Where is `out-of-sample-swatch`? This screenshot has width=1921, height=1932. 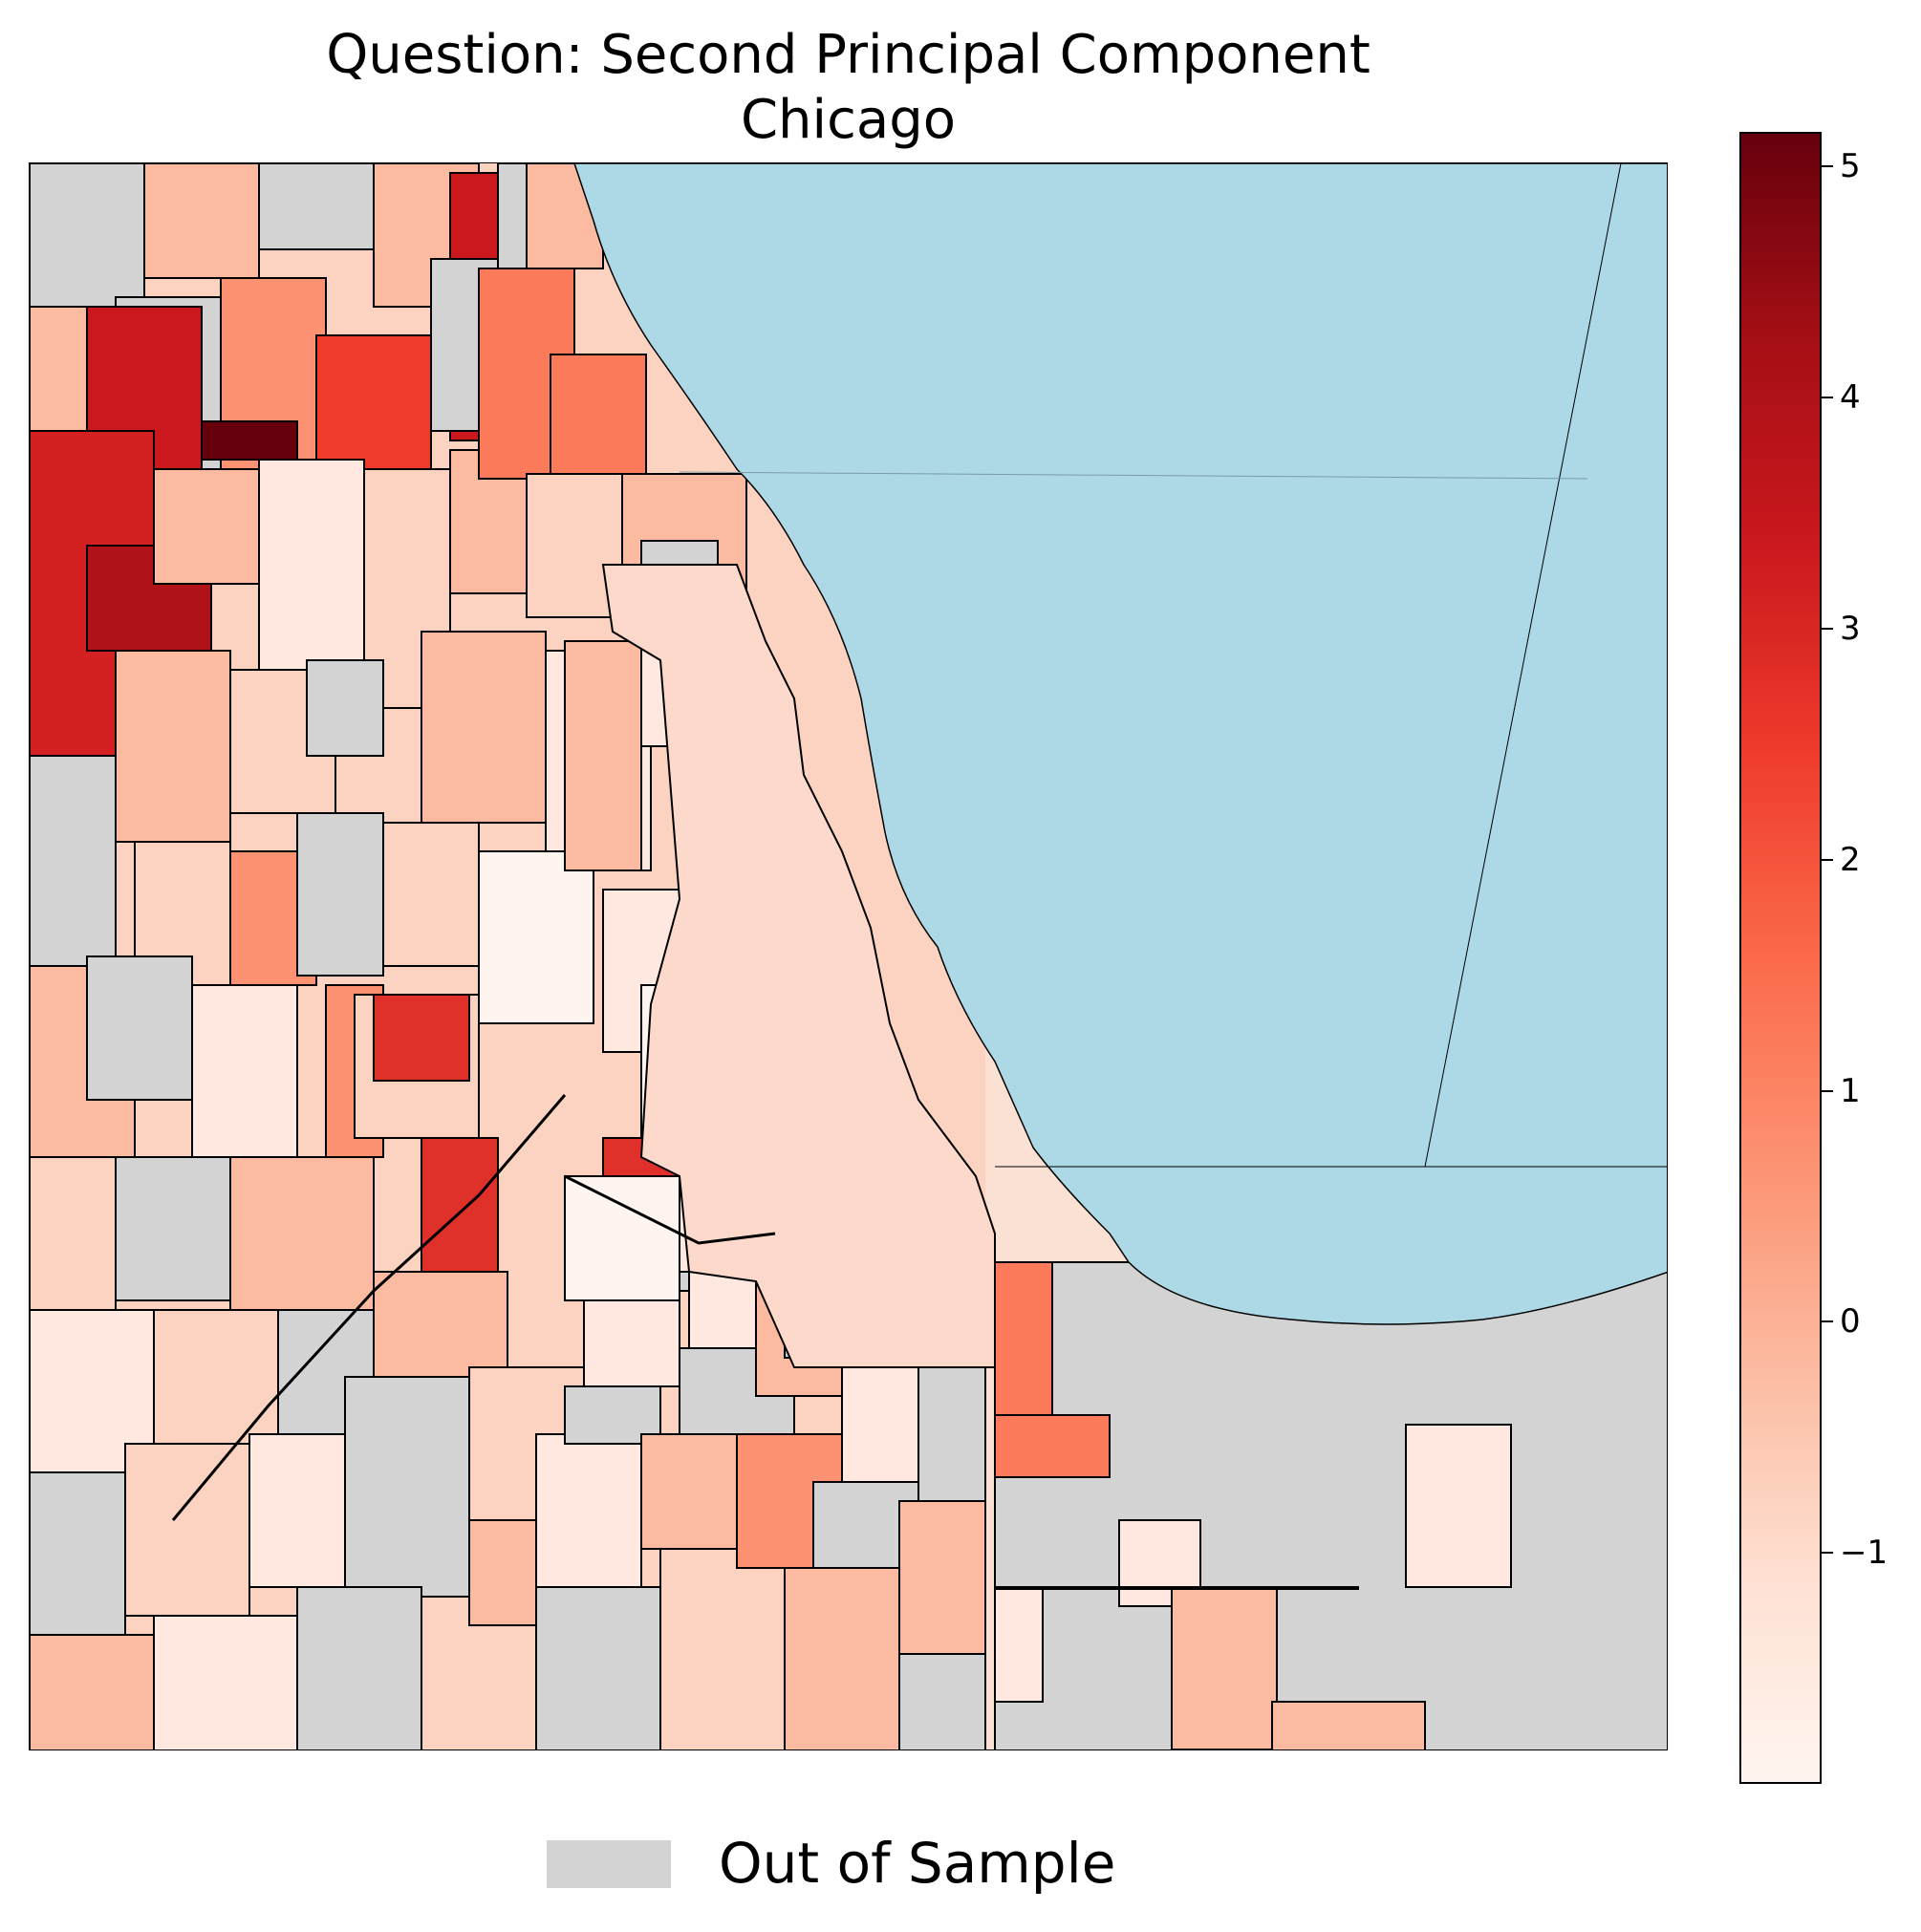
out-of-sample-swatch is located at coordinates (609, 1864).